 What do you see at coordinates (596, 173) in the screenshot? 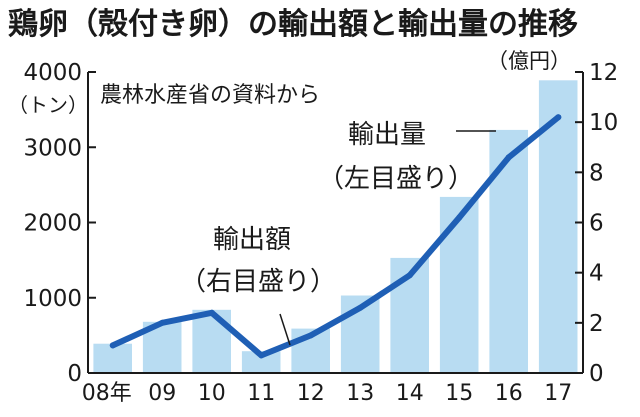
I see `right-tick-label: 8` at bounding box center [596, 173].